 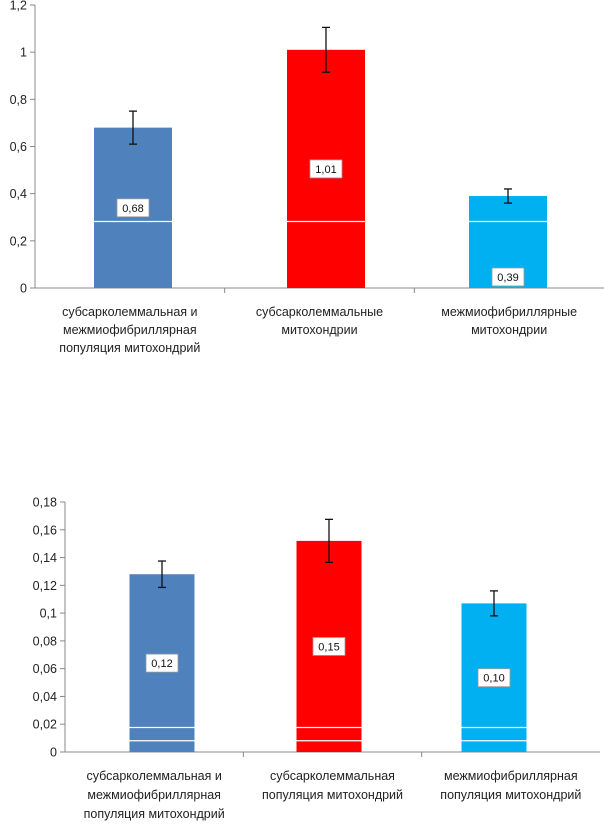 I want to click on category-label: субсарколеммальные, so click(x=319, y=312).